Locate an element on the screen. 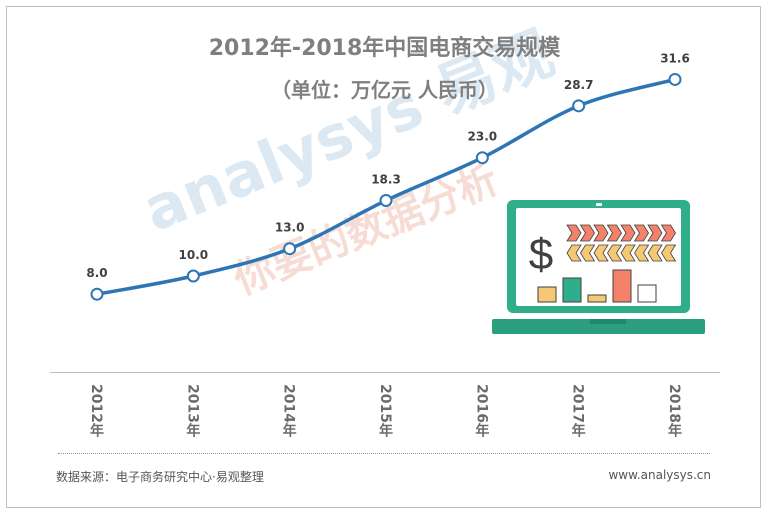  data-label: 31.6 is located at coordinates (675, 58).